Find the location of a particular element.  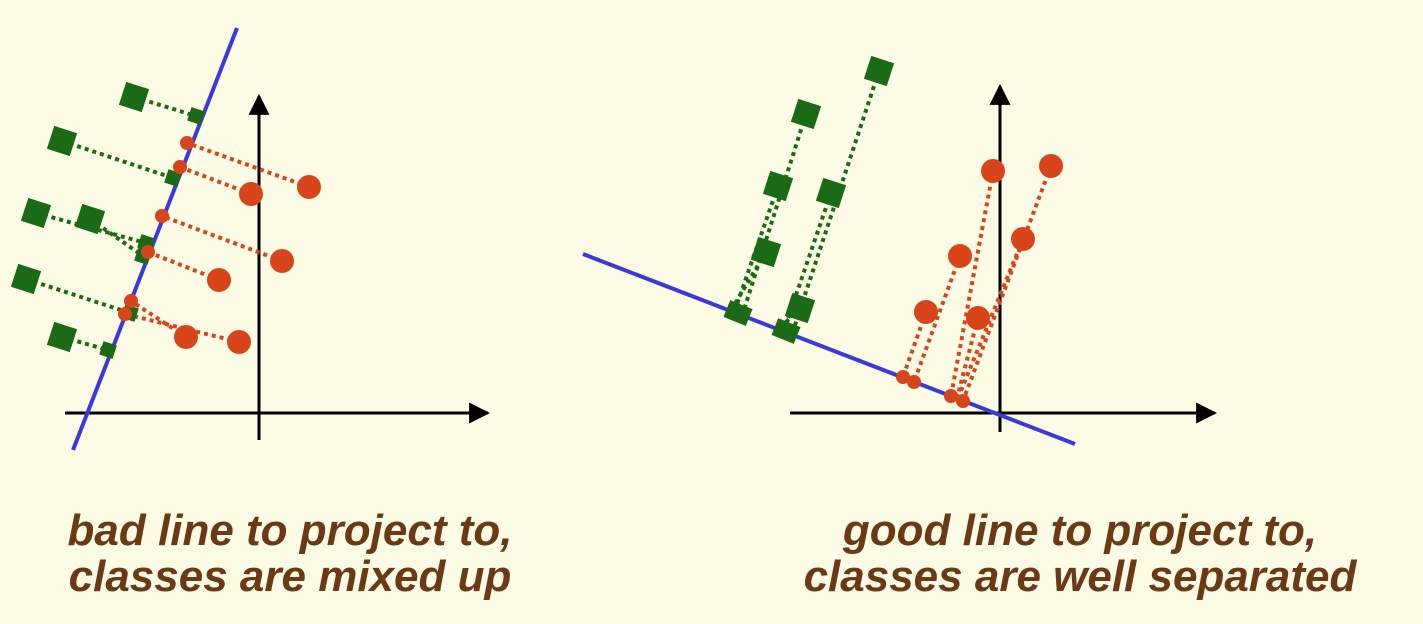

class-circle-projections is located at coordinates (977, 283).